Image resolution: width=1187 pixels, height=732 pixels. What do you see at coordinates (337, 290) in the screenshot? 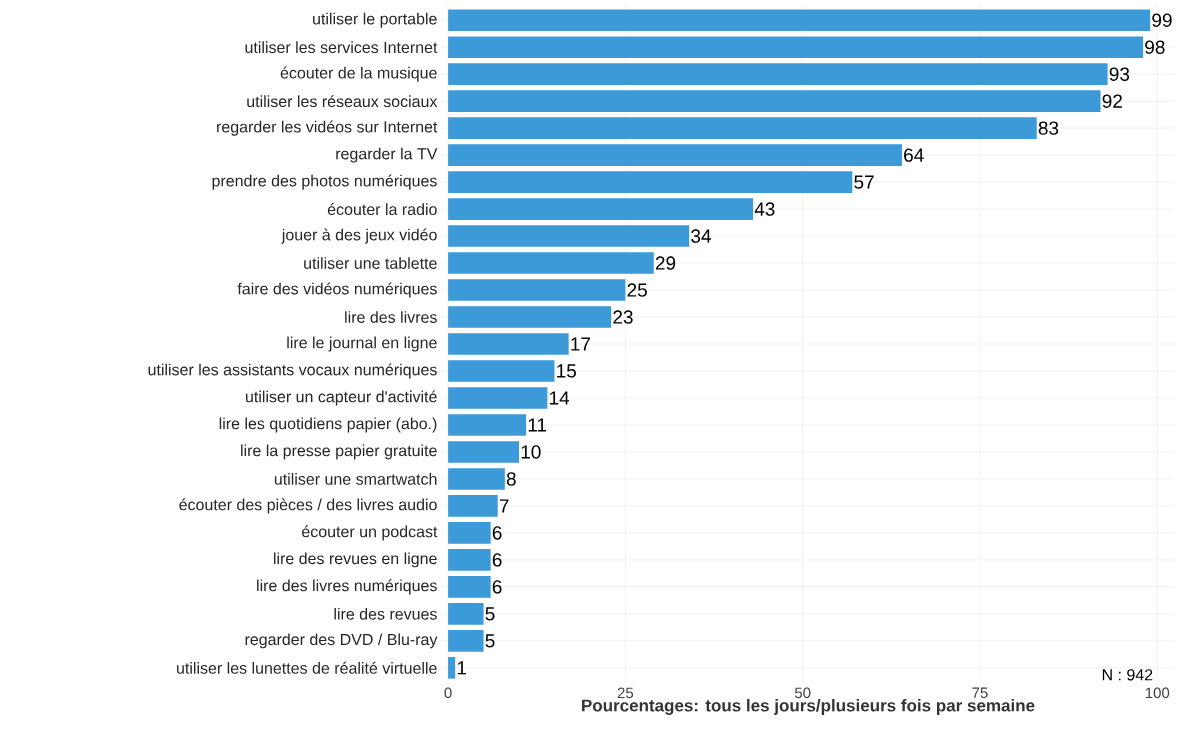
I see `y-tick-label: faire des vidéos numériques` at bounding box center [337, 290].